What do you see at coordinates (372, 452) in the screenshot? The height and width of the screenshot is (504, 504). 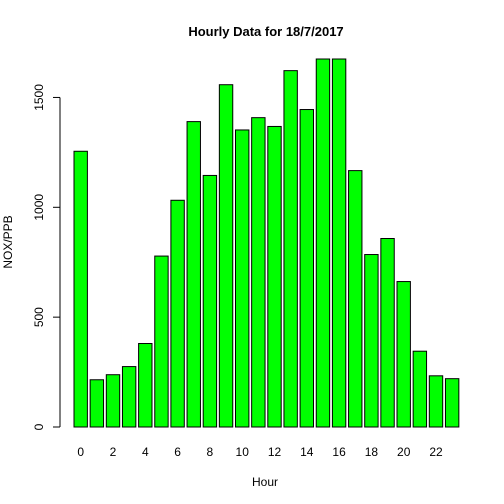 I see `x-tick-label: 18` at bounding box center [372, 452].